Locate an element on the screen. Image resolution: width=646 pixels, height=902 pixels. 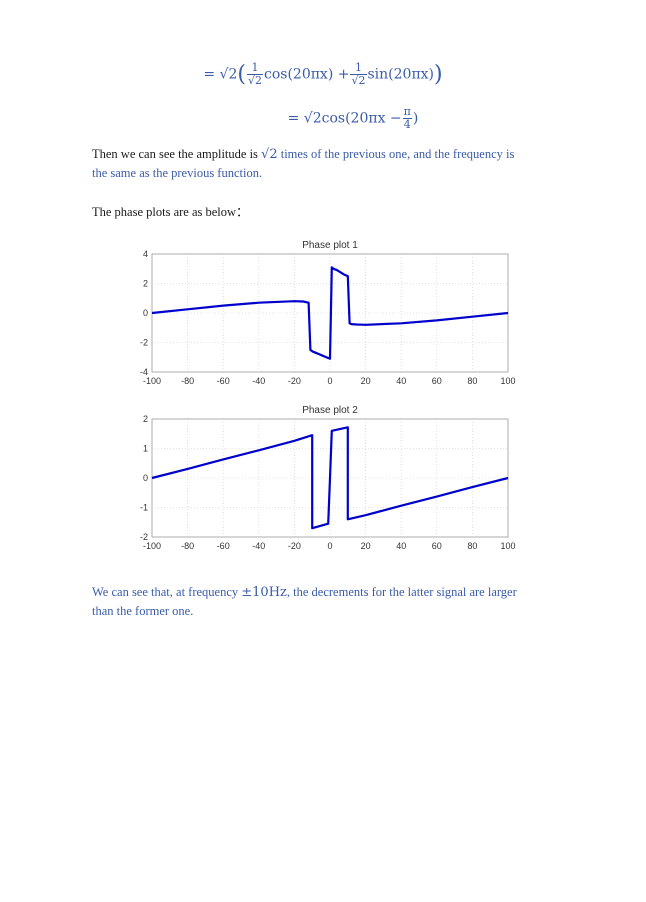
eq2-close: ) is located at coordinates (415, 118).